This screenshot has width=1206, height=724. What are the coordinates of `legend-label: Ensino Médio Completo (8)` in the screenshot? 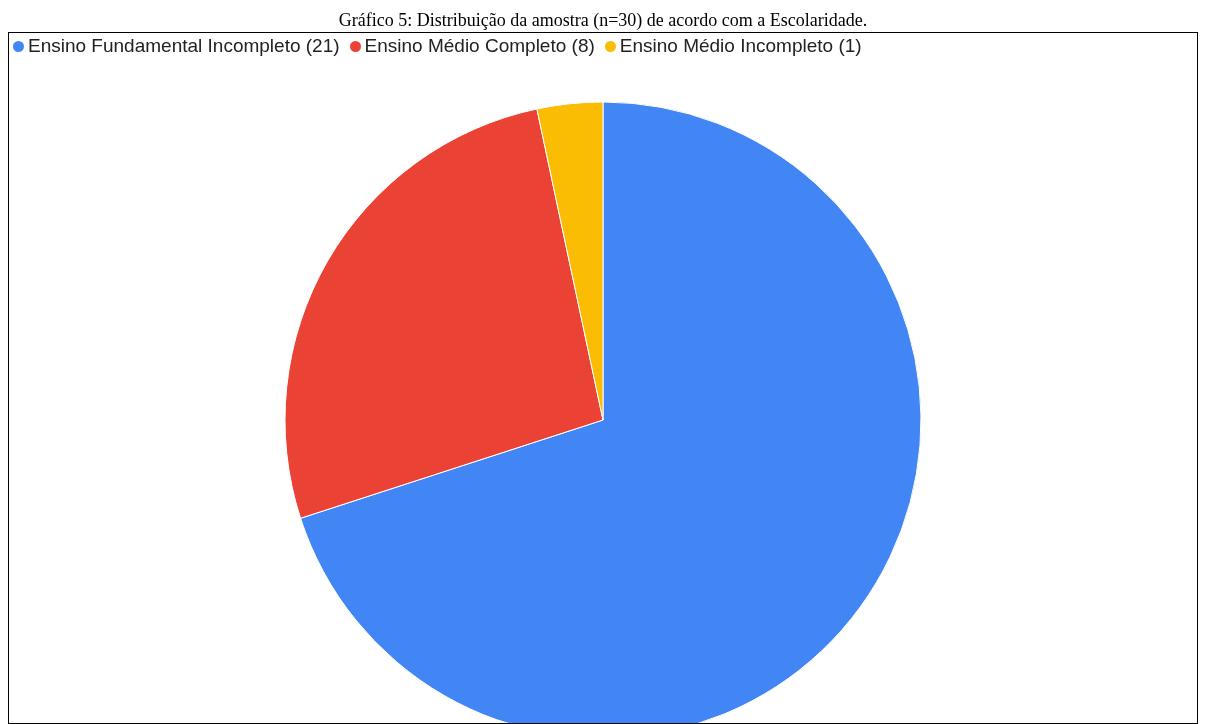 It's located at (479, 45).